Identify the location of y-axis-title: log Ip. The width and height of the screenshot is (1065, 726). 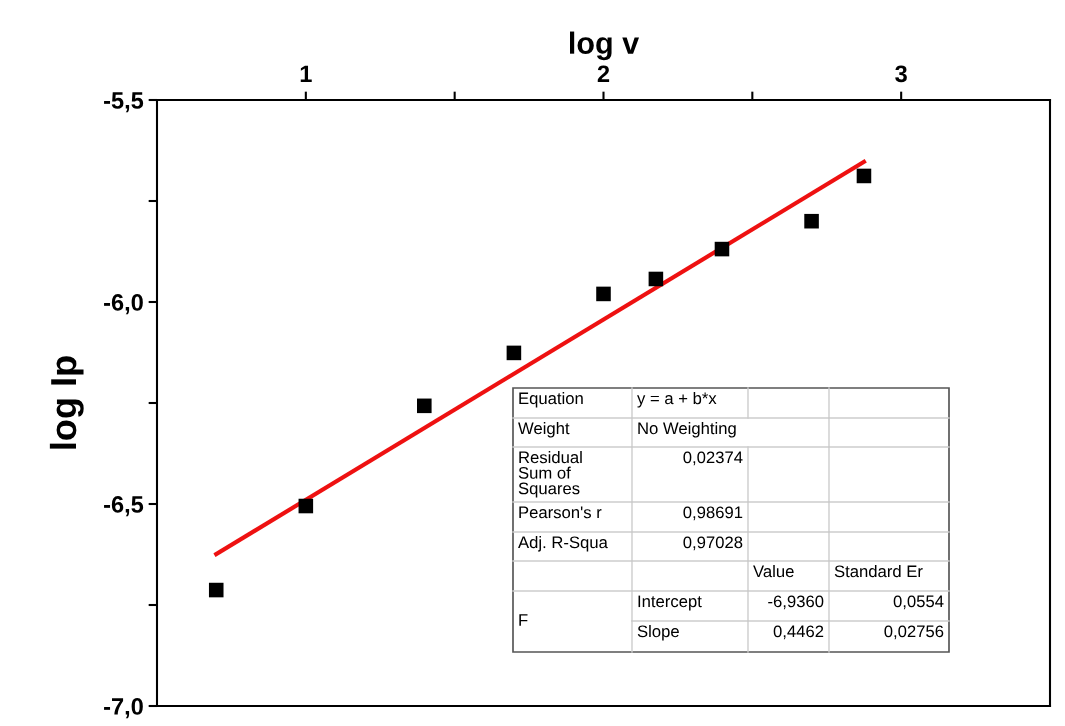
(66, 402).